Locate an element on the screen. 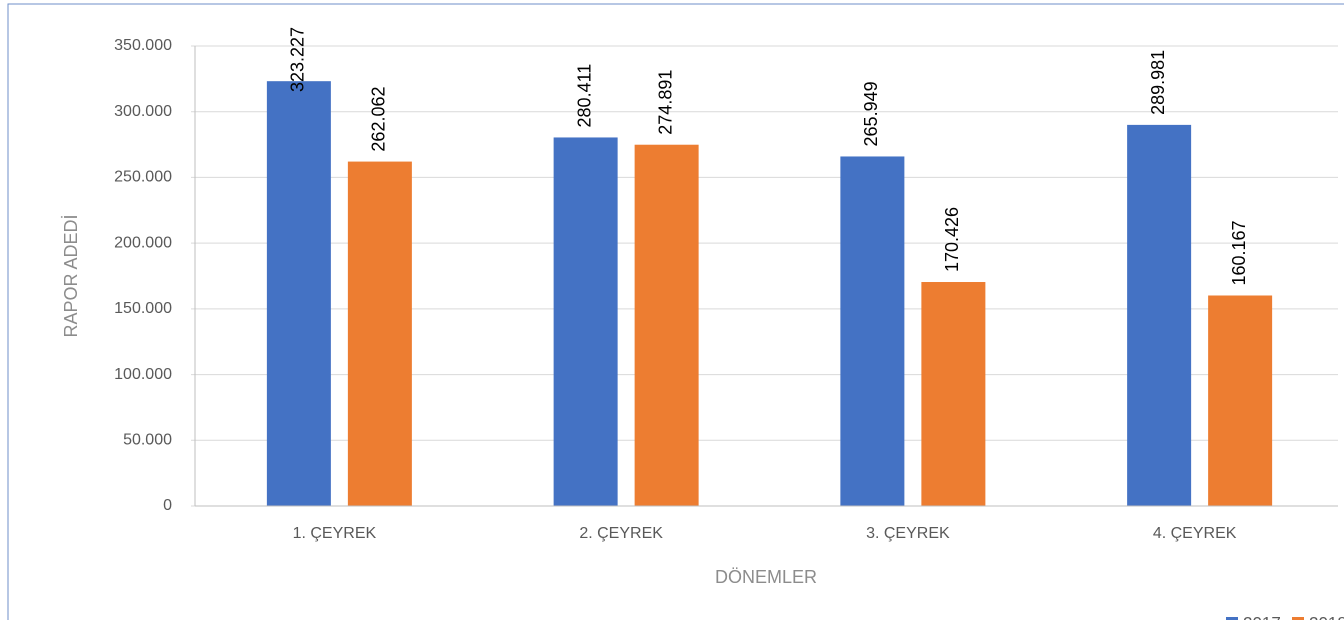 The width and height of the screenshot is (1344, 620). x-tick-label: 2. ÇEYREK is located at coordinates (621, 533).